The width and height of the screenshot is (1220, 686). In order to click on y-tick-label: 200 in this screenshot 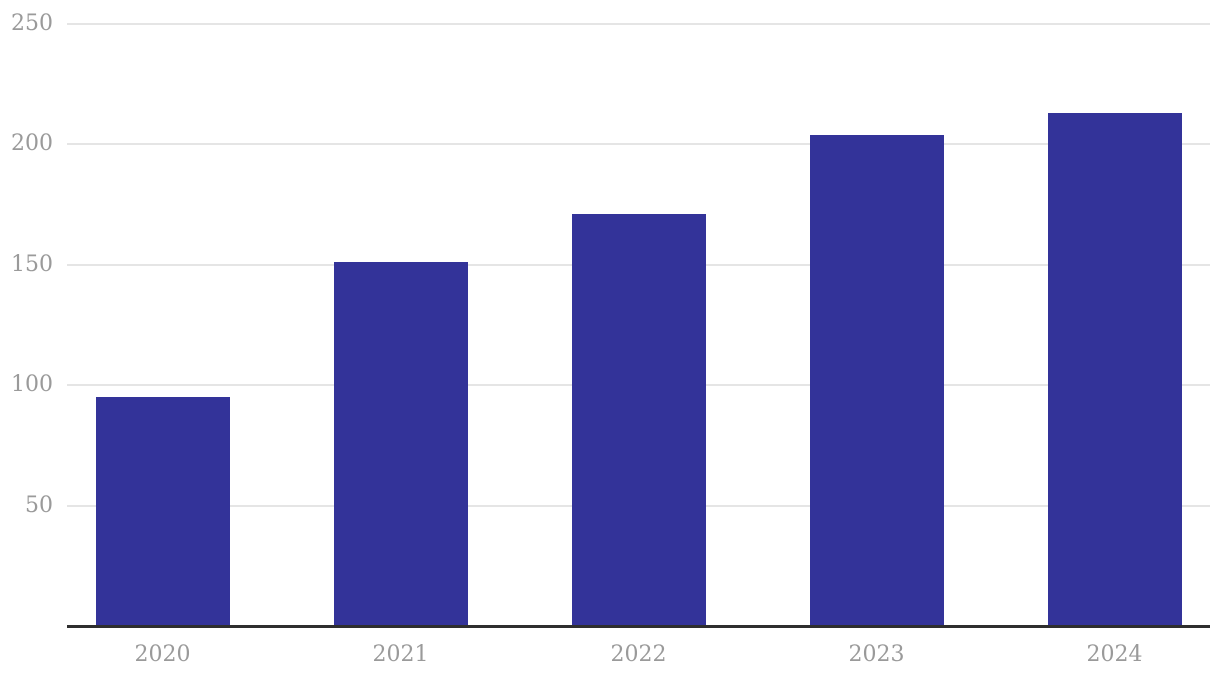, I will do `click(32, 144)`.